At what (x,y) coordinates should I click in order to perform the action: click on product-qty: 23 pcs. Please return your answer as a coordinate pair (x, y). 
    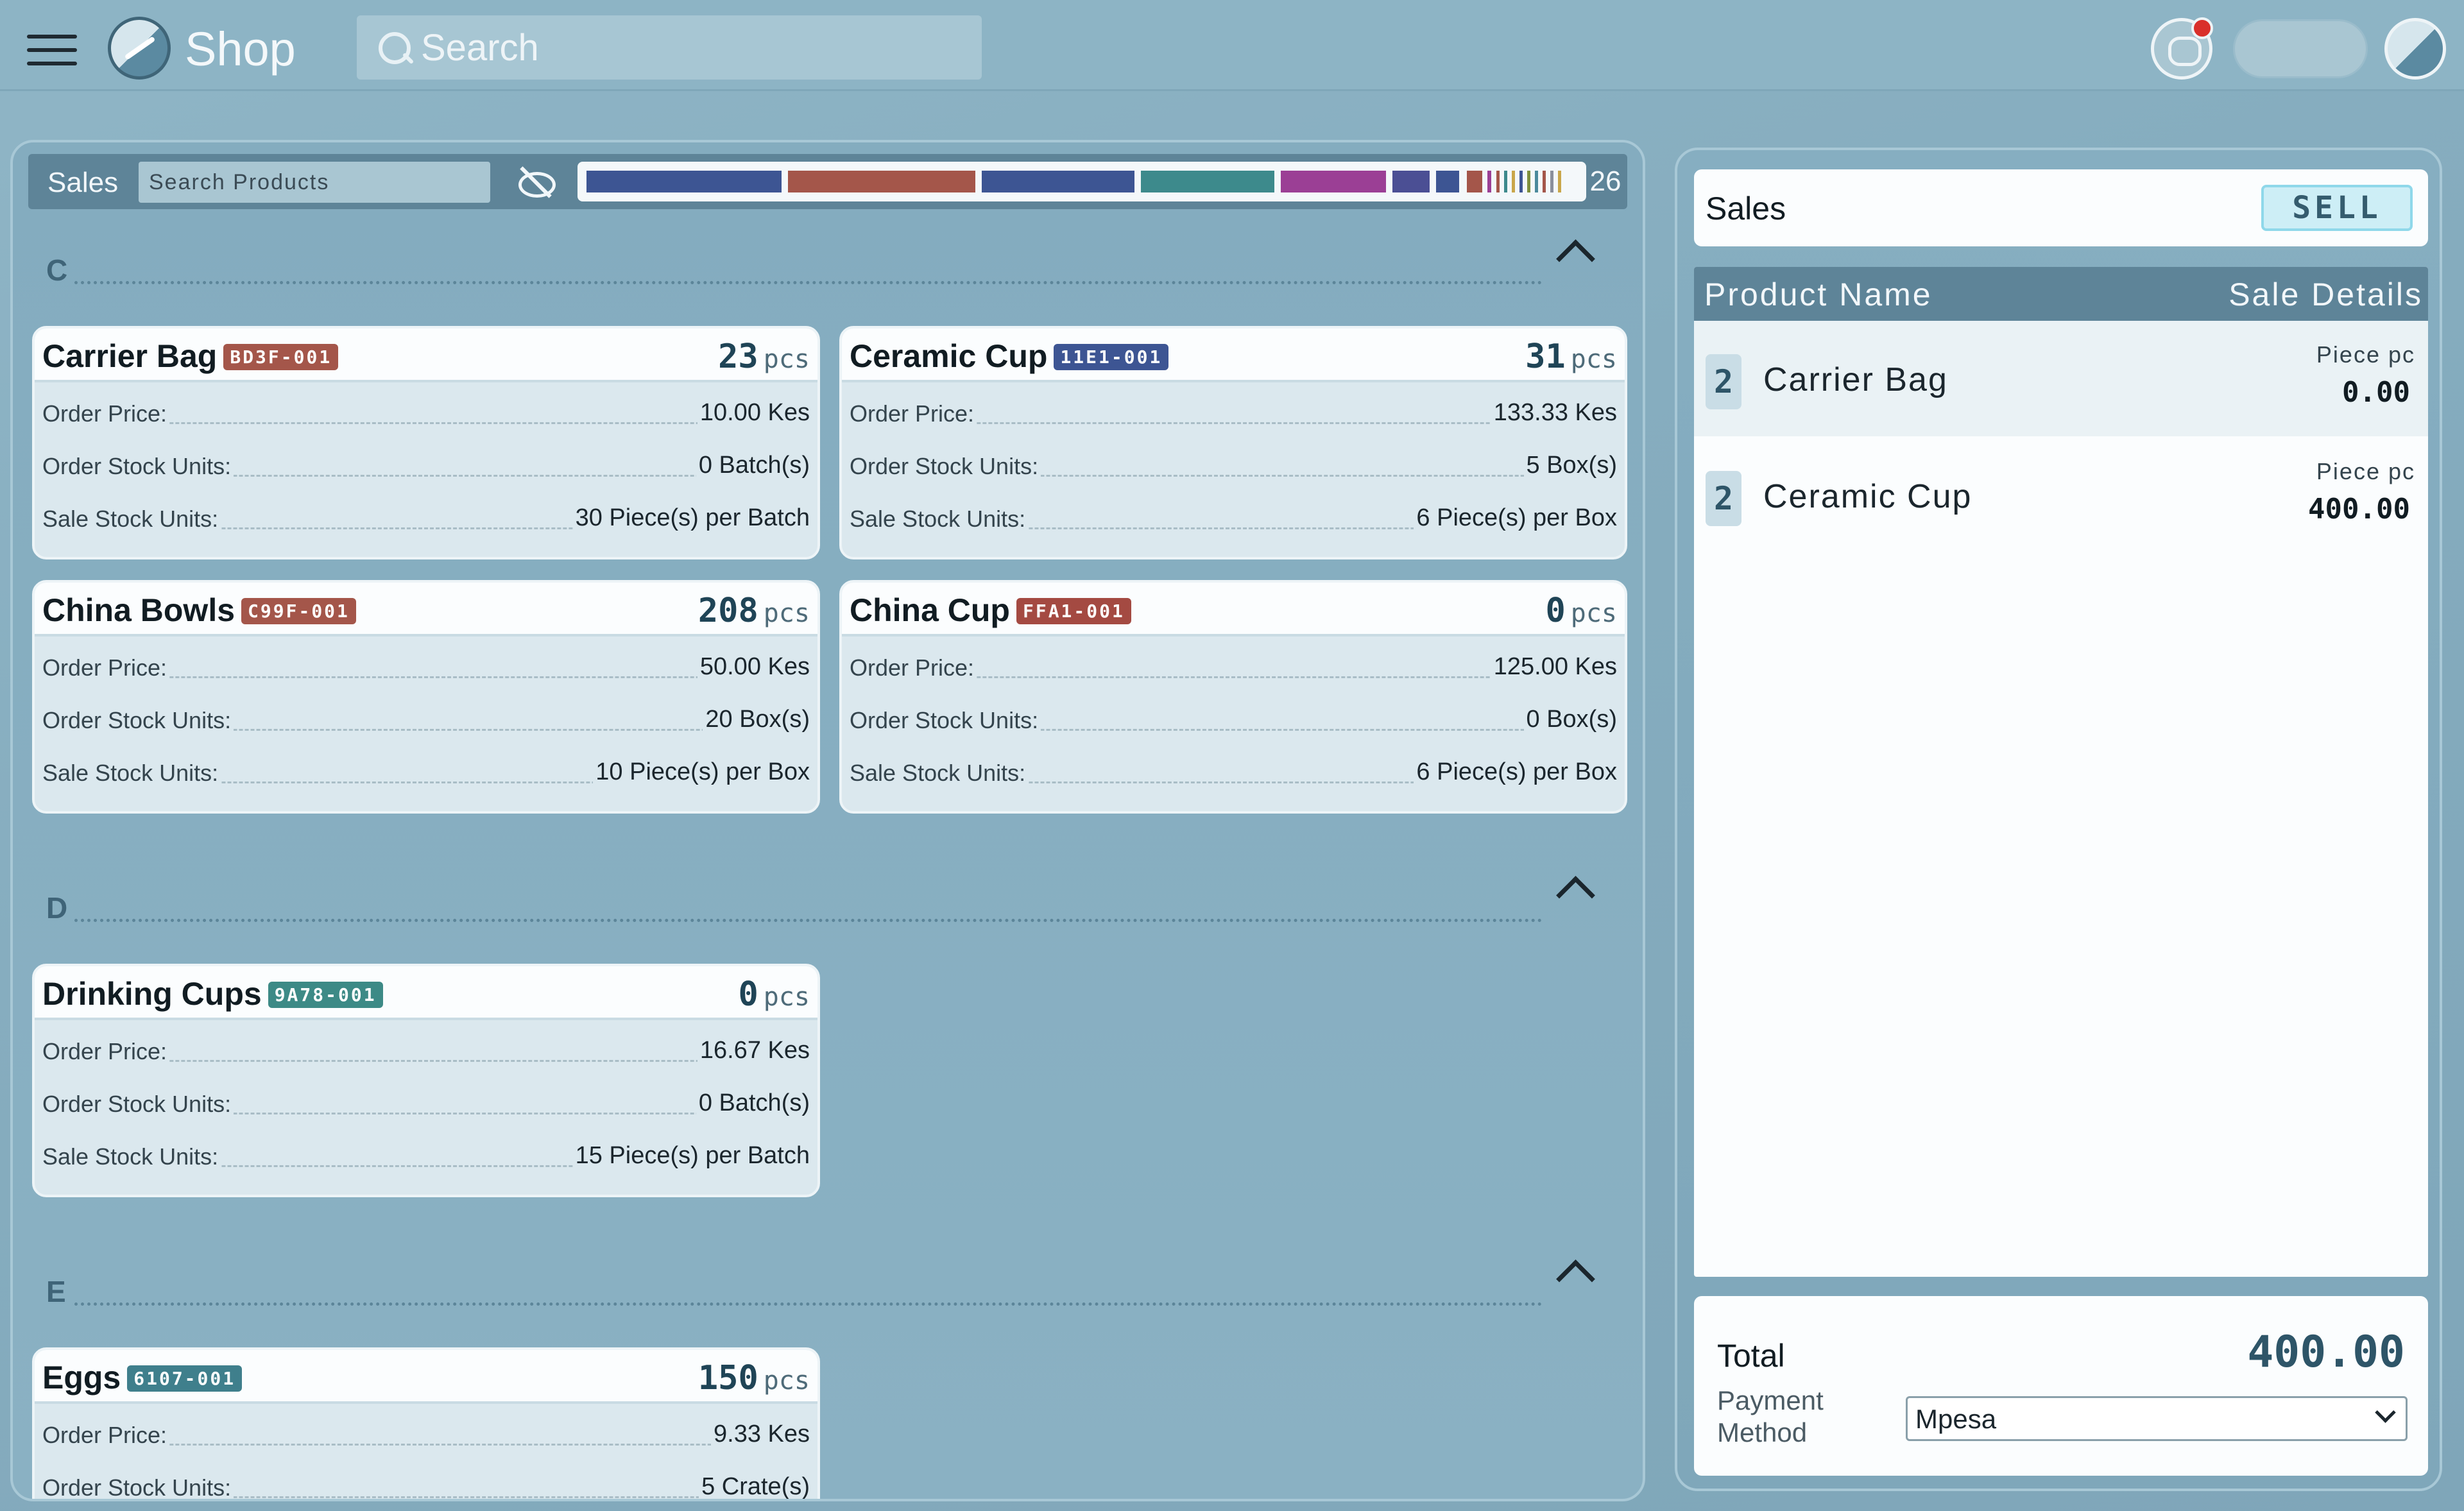
    Looking at the image, I should click on (764, 356).